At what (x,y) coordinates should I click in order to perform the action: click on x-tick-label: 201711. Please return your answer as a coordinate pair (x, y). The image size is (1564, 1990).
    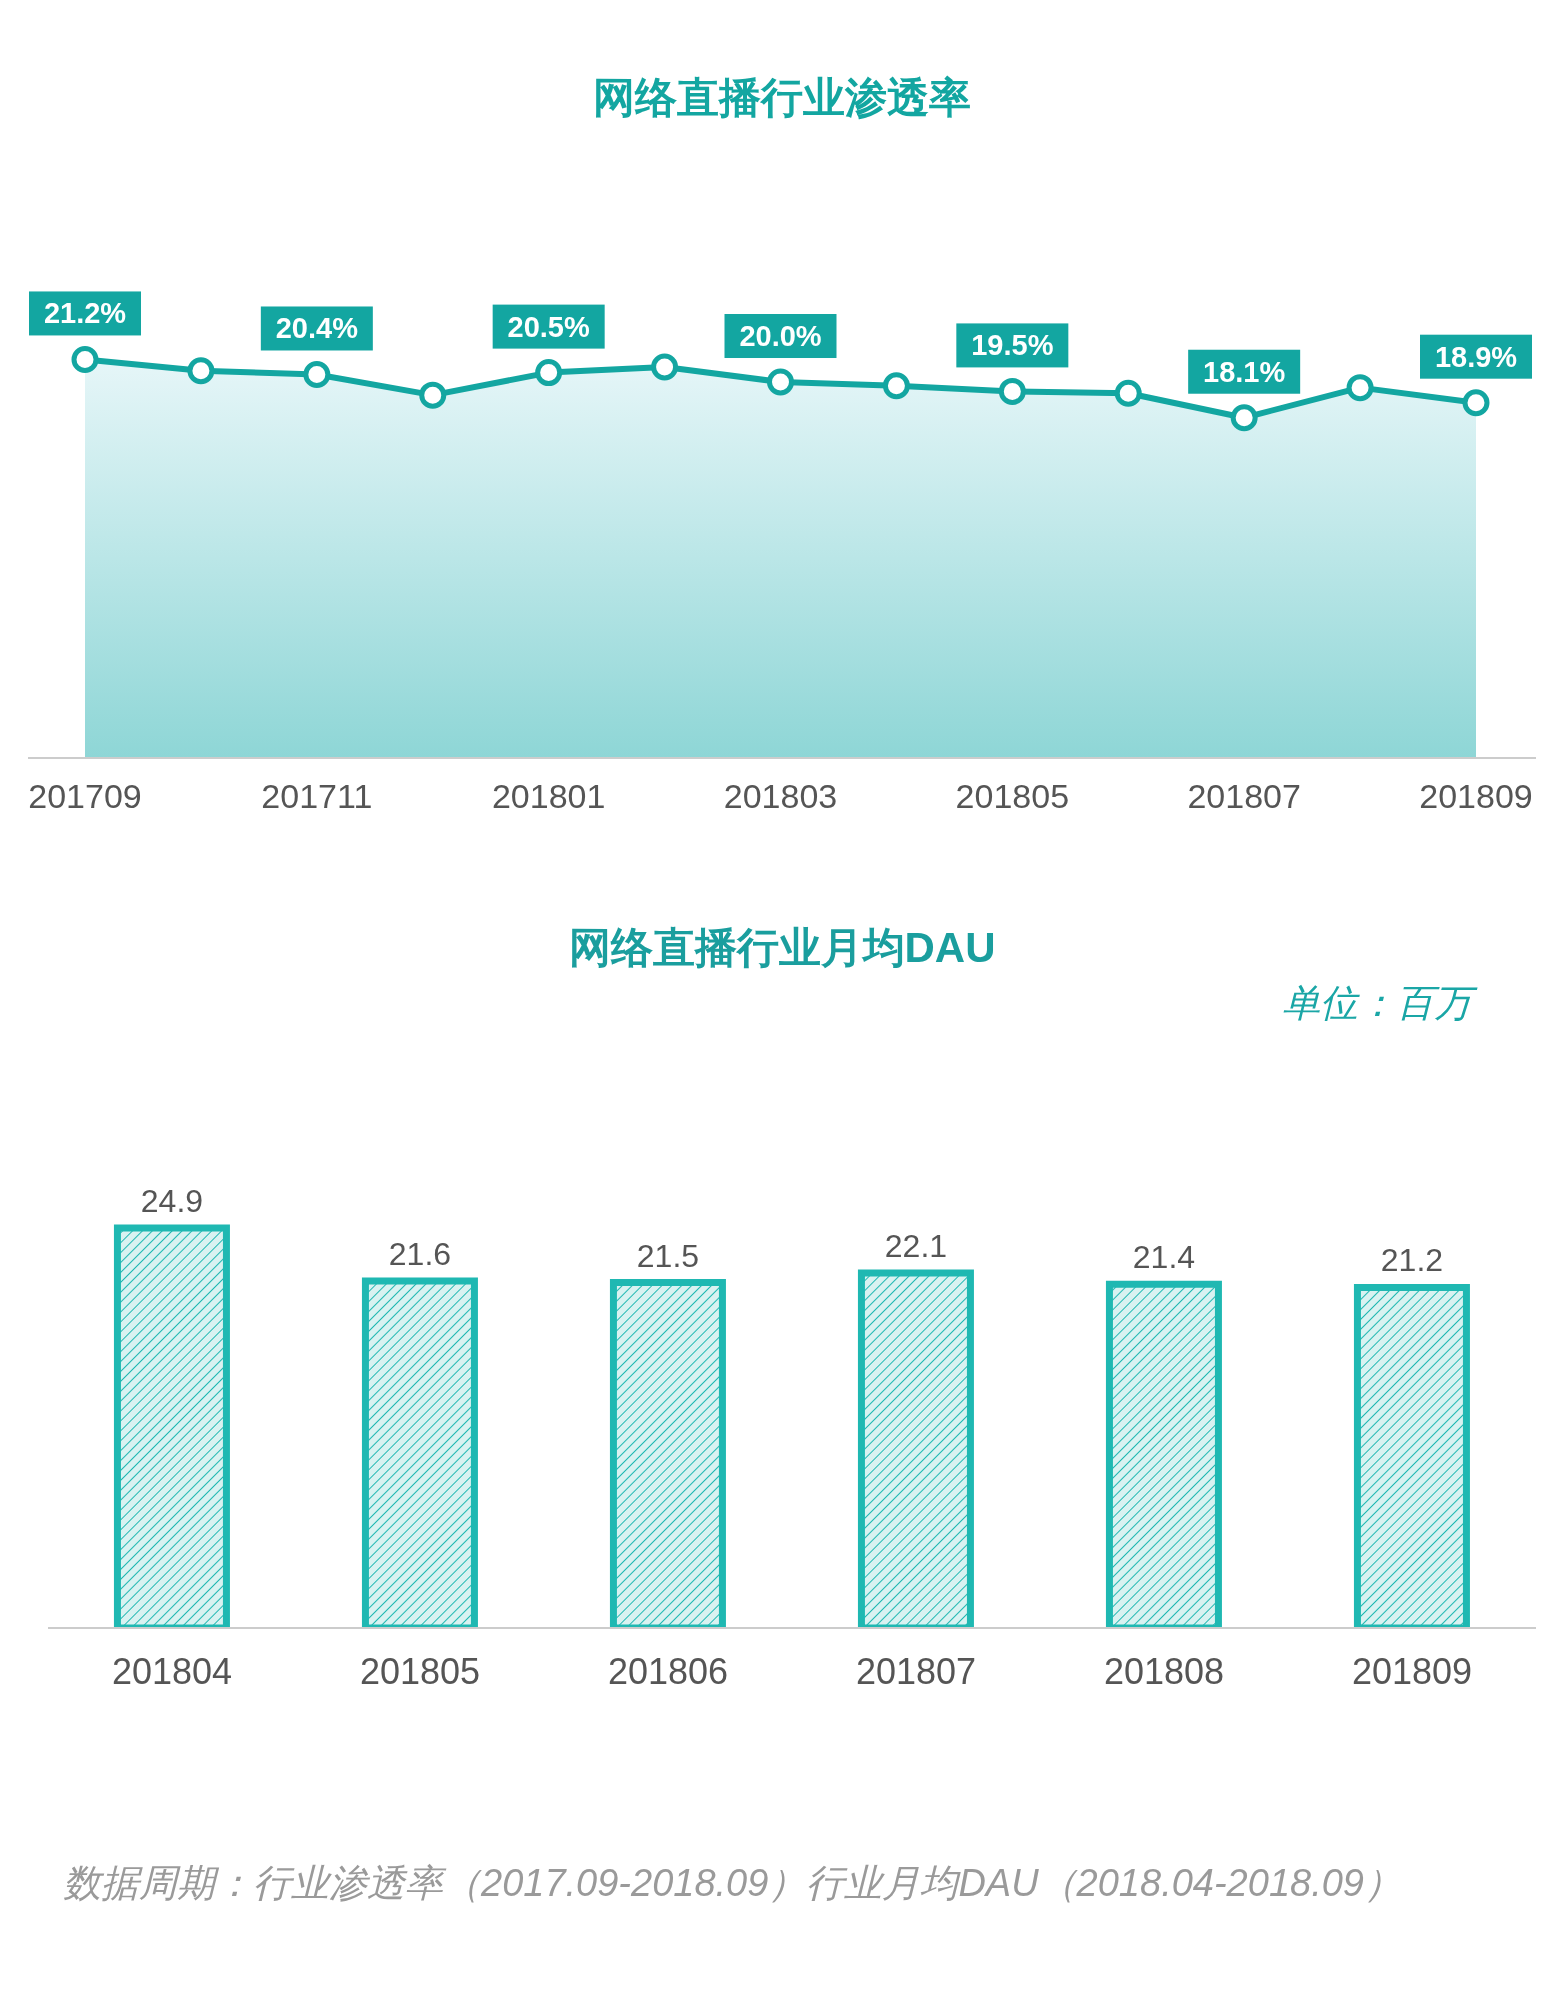
    Looking at the image, I should click on (317, 796).